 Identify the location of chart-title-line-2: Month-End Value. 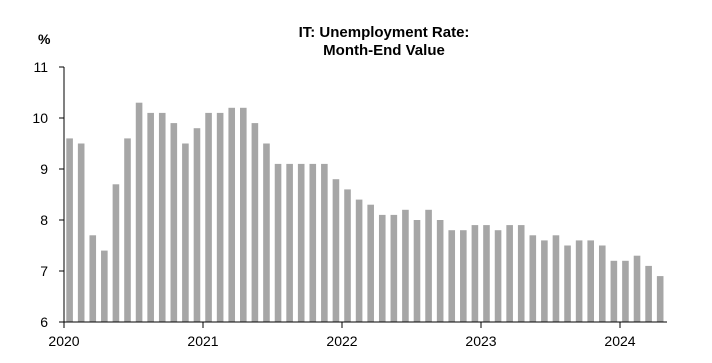
(384, 50).